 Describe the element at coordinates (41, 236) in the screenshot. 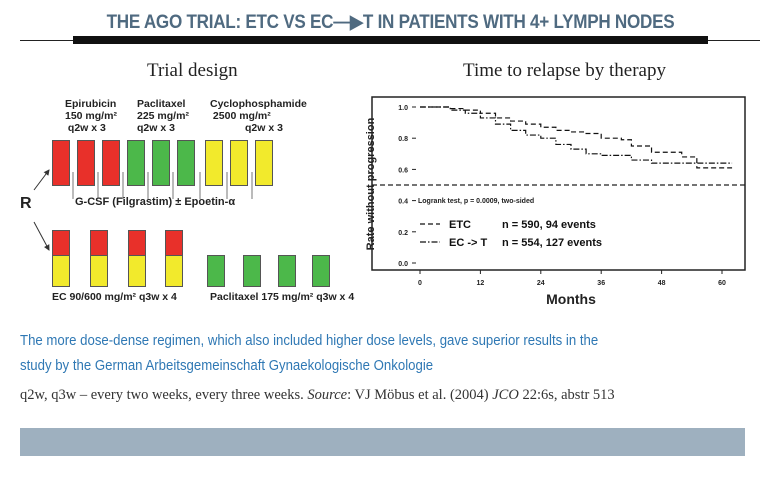

I see `arrow-arm2-icon` at that location.